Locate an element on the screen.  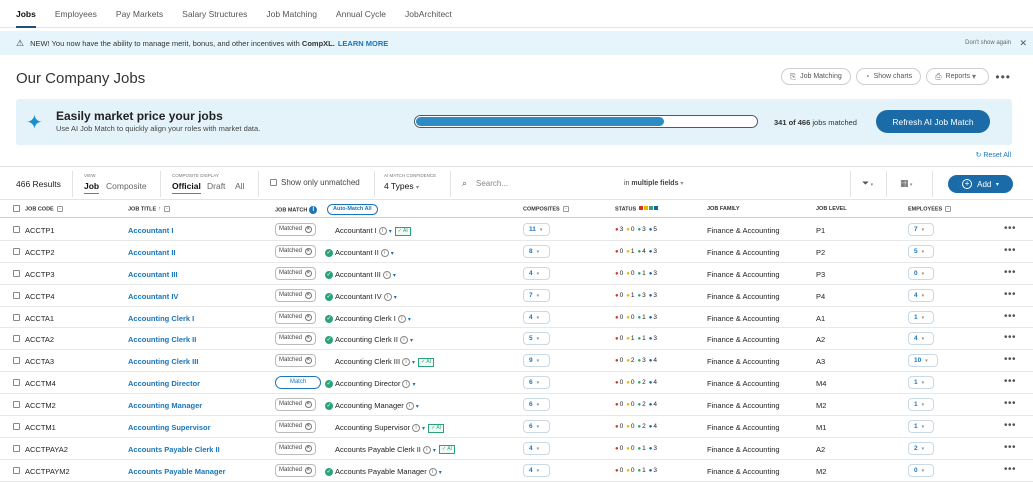
employees-count: 4 ▾ is located at coordinates (921, 295).